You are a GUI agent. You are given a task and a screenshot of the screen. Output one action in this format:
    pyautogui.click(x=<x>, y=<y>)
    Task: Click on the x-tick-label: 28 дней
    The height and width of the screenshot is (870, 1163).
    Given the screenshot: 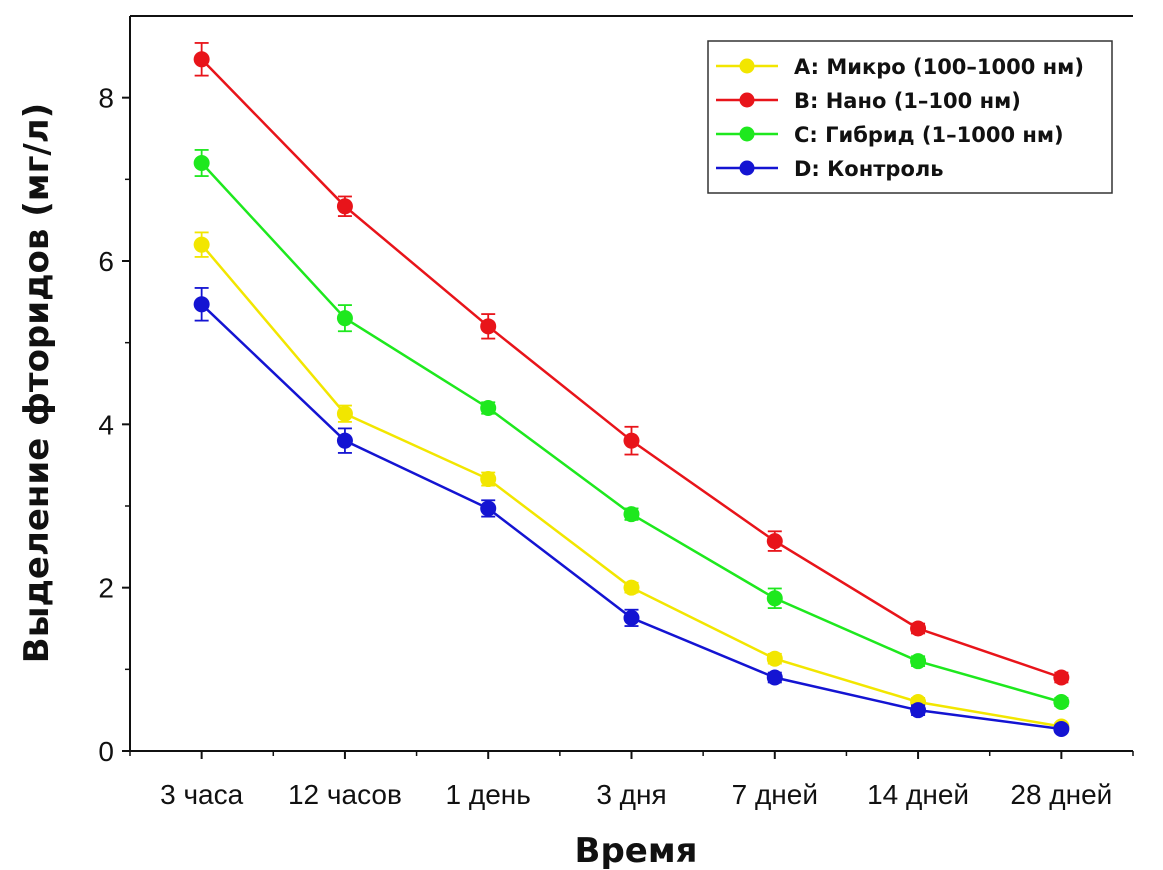 What is the action you would take?
    pyautogui.click(x=1061, y=794)
    